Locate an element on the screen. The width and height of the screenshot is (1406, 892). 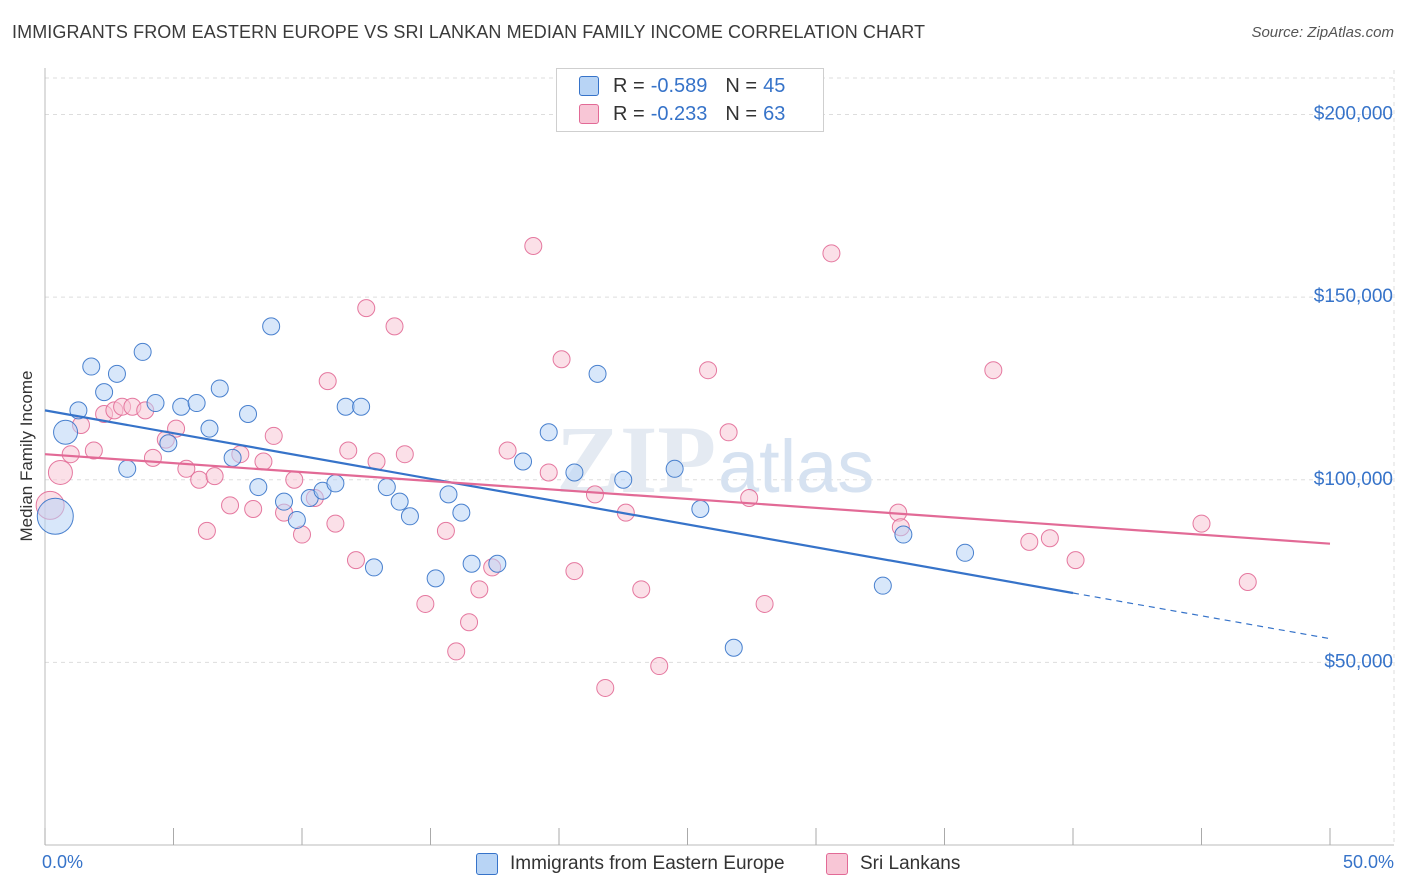
legend-row-pink: R = -0.233 N = 63 is located at coordinates (682, 114).